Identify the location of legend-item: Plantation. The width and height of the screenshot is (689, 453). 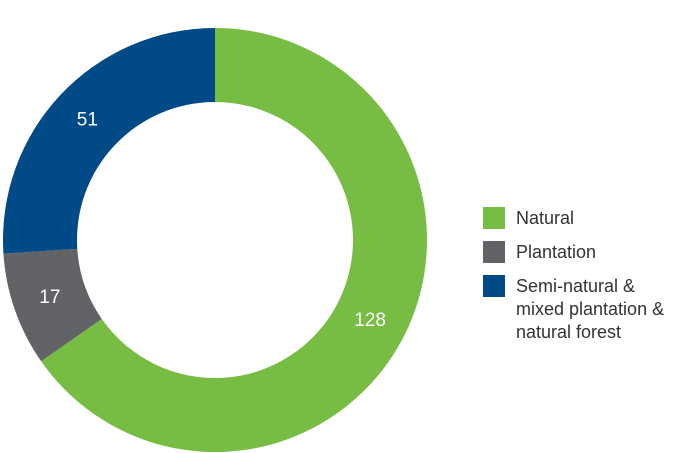
(583, 252).